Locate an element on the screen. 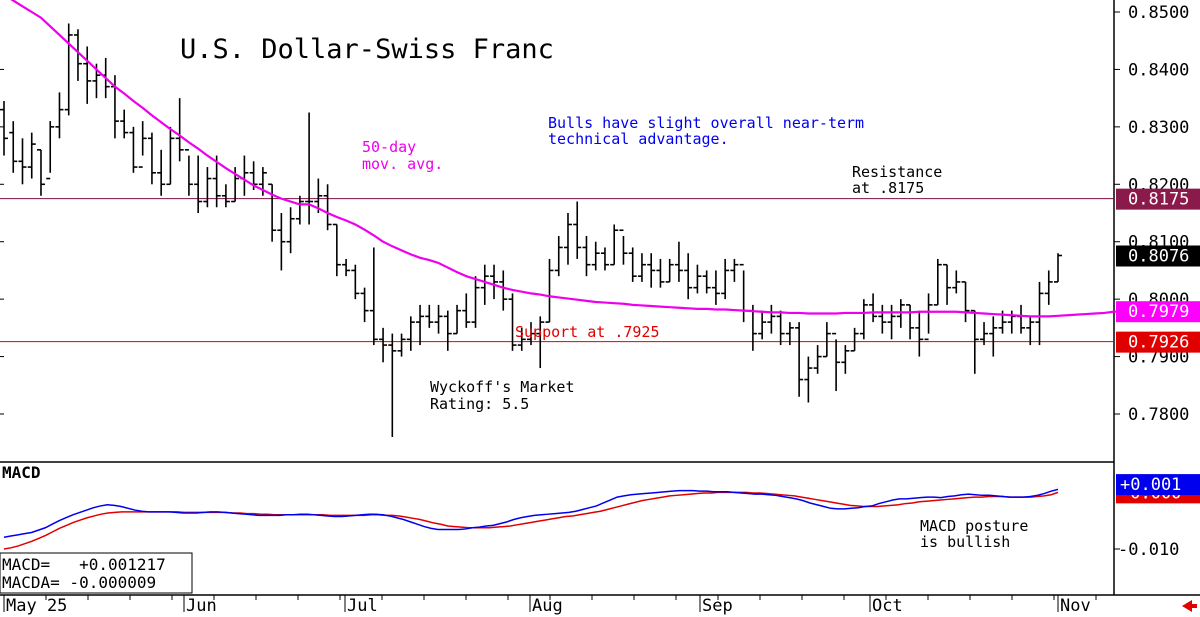 Image resolution: width=1200 pixels, height=617 pixels. macda-readout: MACDA= -0.000009 is located at coordinates (79, 582).